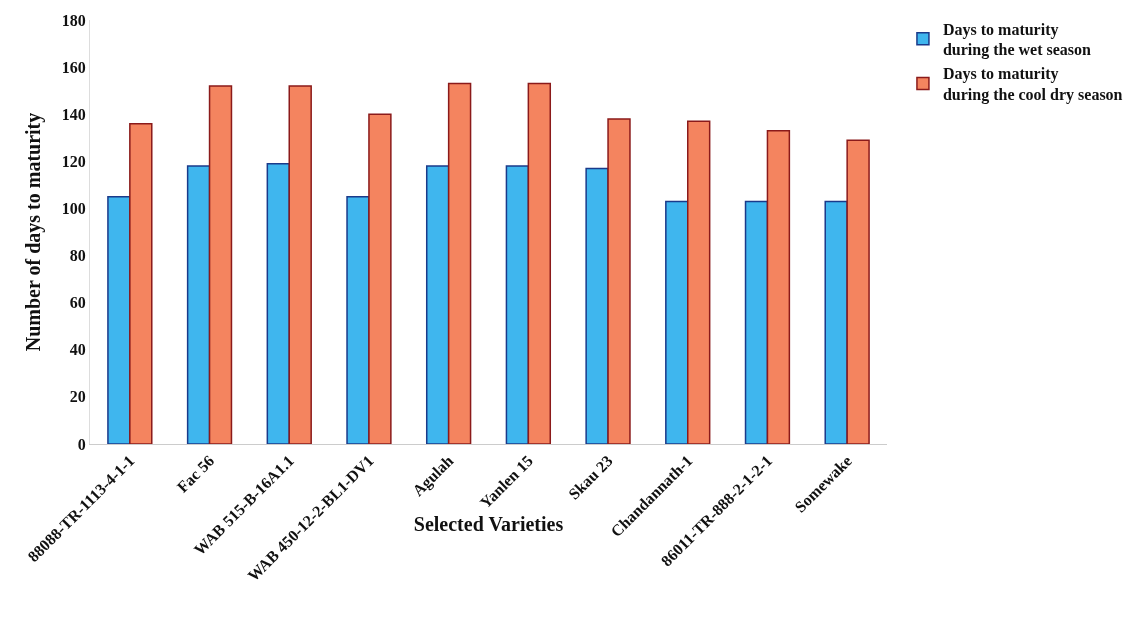 This screenshot has height=634, width=1147. What do you see at coordinates (195, 473) in the screenshot?
I see `x-tick-label: Fac 56` at bounding box center [195, 473].